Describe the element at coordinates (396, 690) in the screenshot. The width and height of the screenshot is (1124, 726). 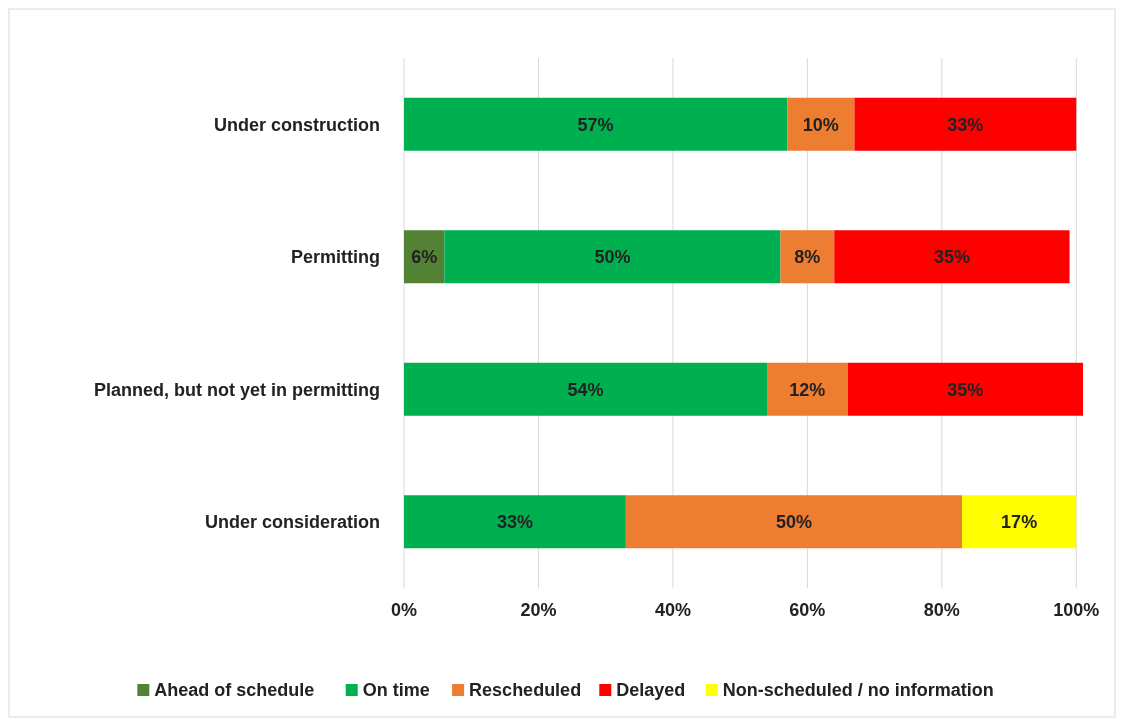
I see `legend-label: On time` at that location.